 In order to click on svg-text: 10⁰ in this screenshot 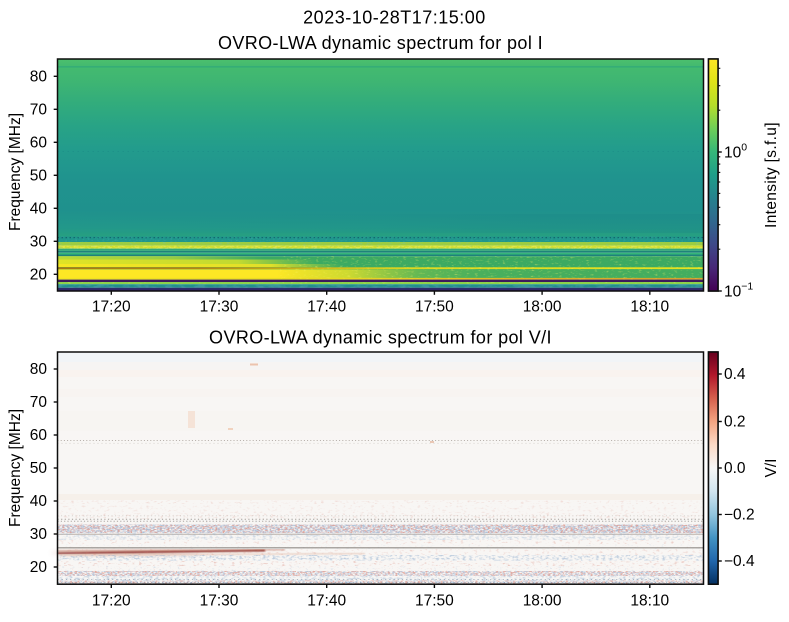, I will do `click(735, 152)`.